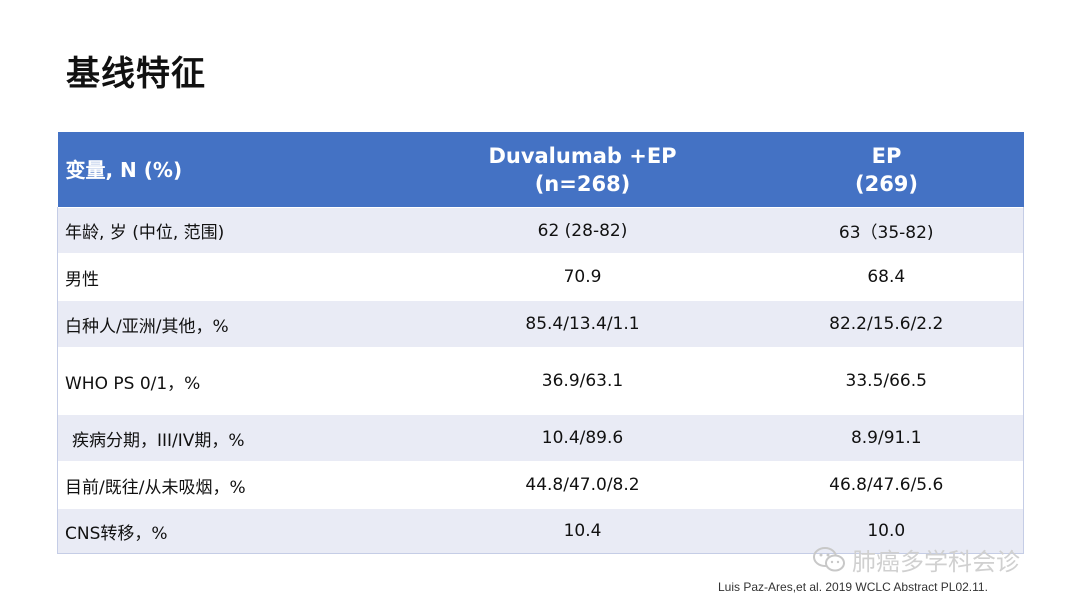 Image resolution: width=1080 pixels, height=608 pixels. What do you see at coordinates (582, 531) in the screenshot?
I see `row-value-durvalumab: 10.4` at bounding box center [582, 531].